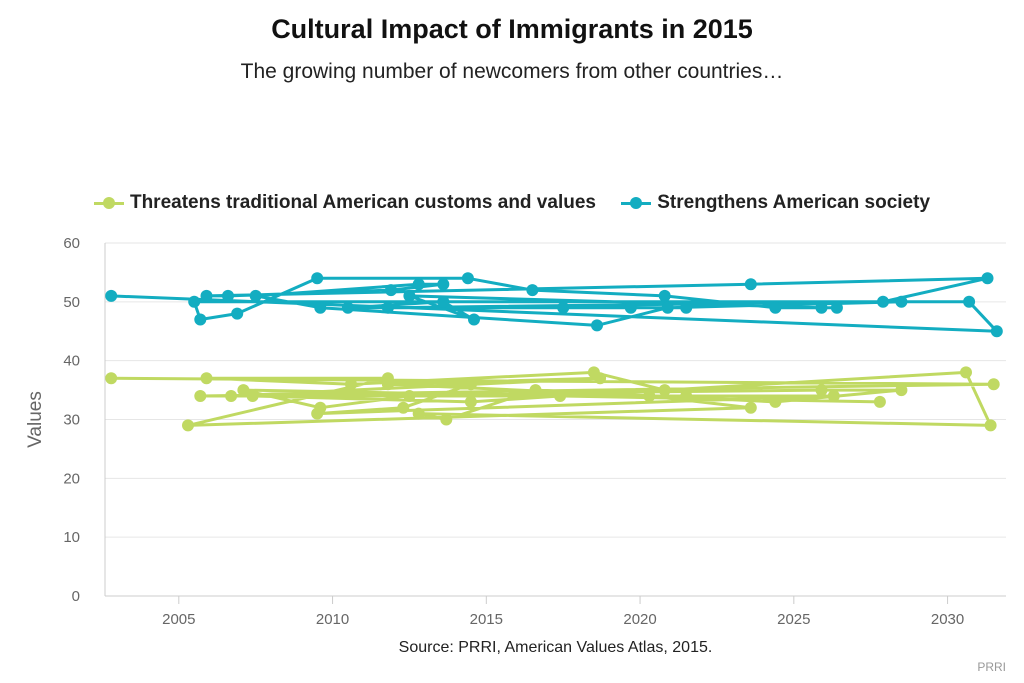 Image resolution: width=1024 pixels, height=683 pixels. What do you see at coordinates (555, 304) in the screenshot?
I see `series-line-strengthens` at bounding box center [555, 304].